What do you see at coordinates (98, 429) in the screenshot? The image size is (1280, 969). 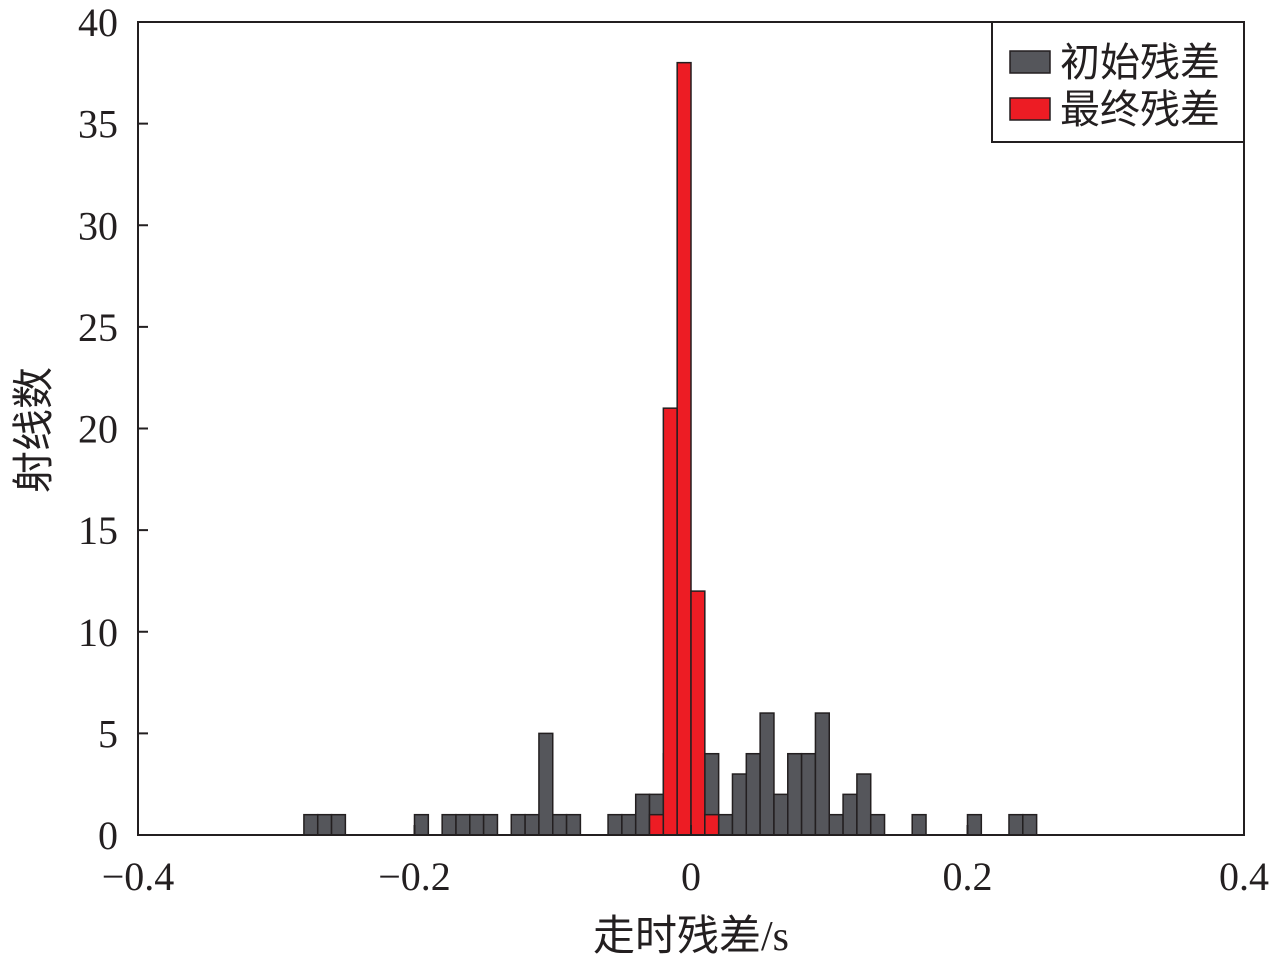 I see `y-tick-label-4: 20` at bounding box center [98, 429].